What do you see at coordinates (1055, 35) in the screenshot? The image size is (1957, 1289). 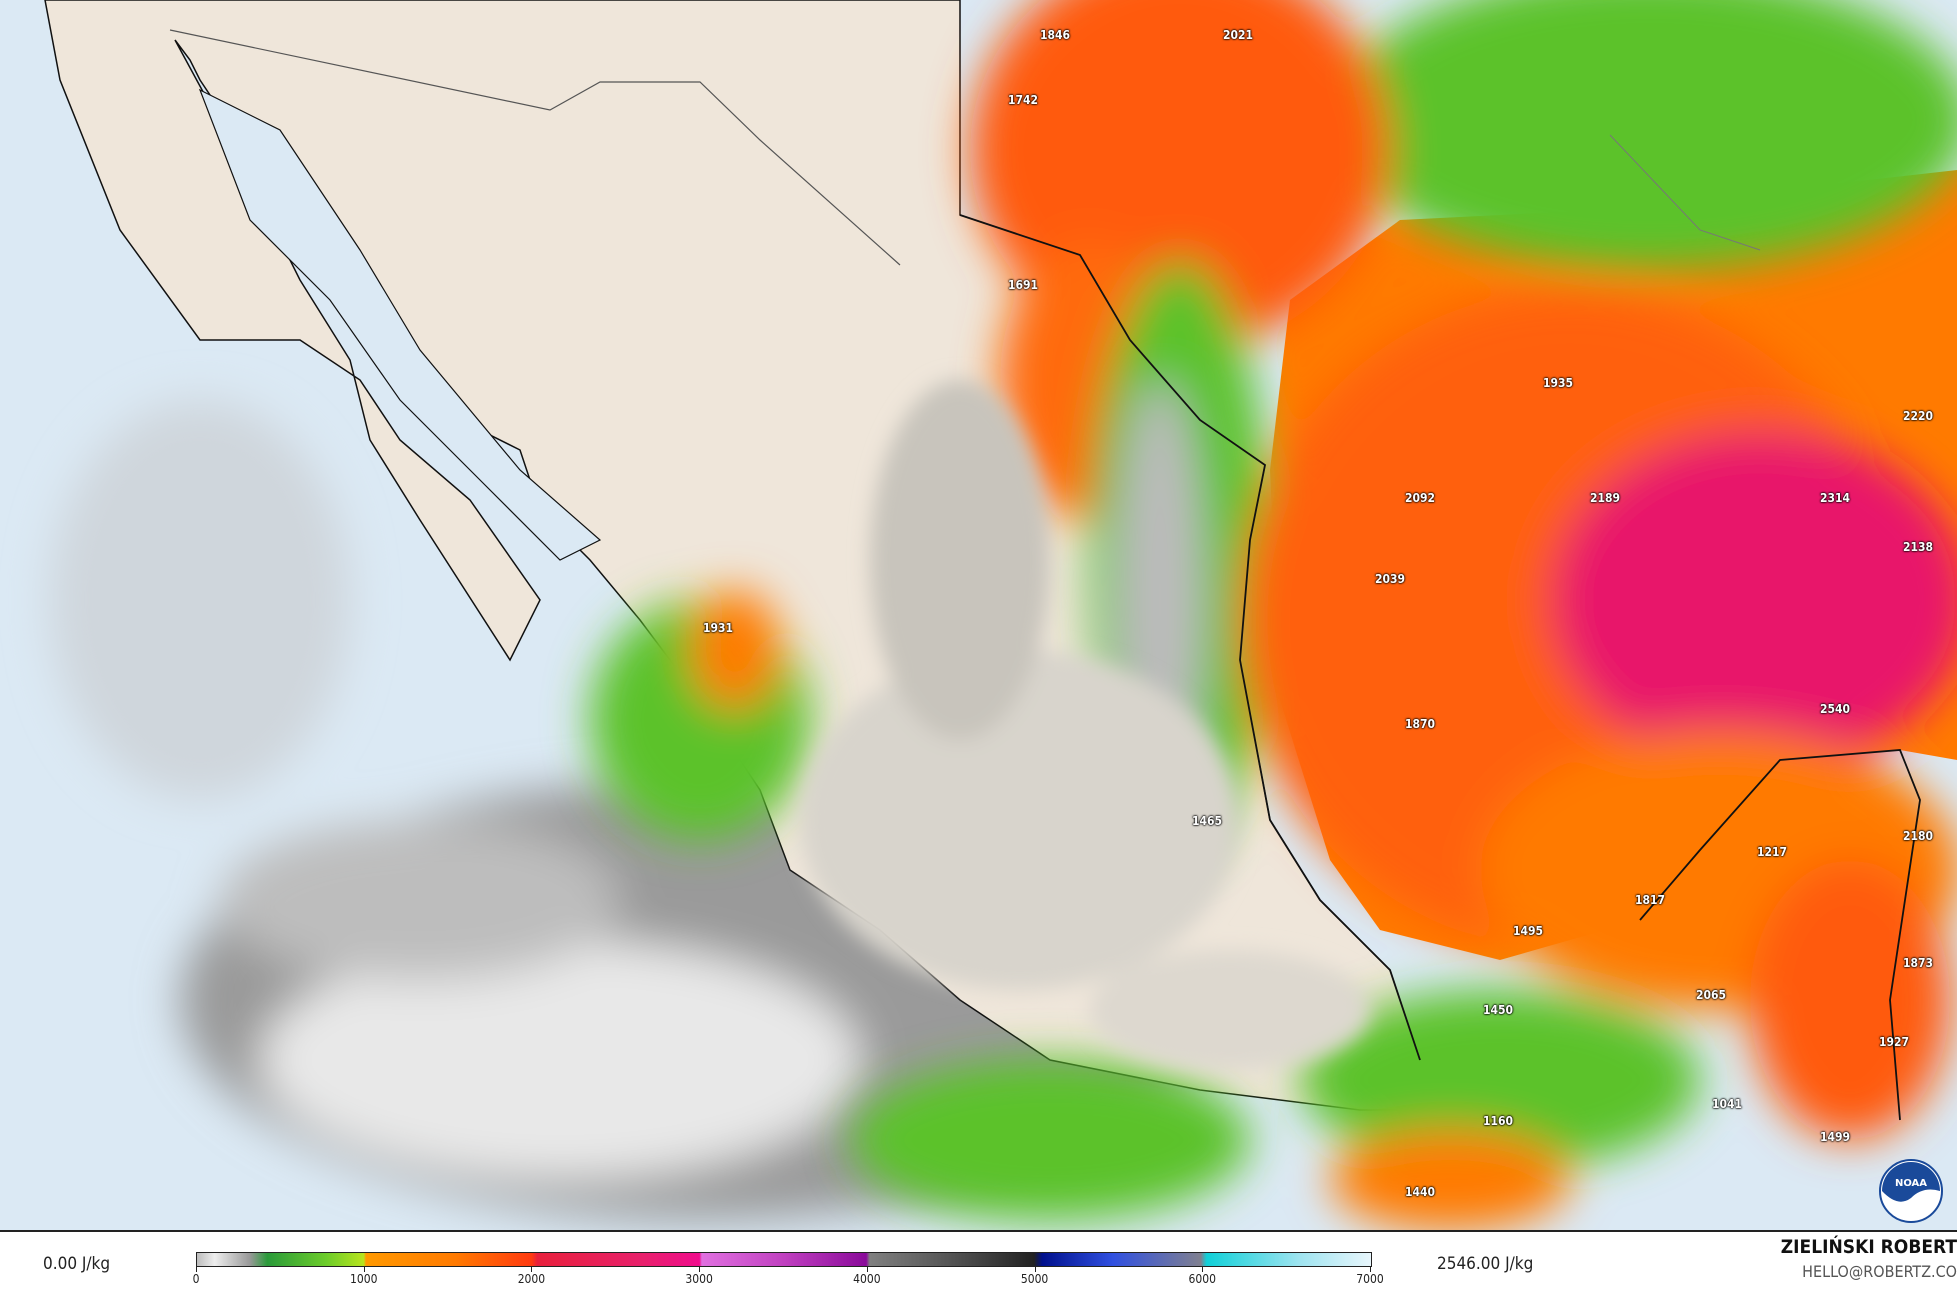 I see `cape-value-label: 1846` at bounding box center [1055, 35].